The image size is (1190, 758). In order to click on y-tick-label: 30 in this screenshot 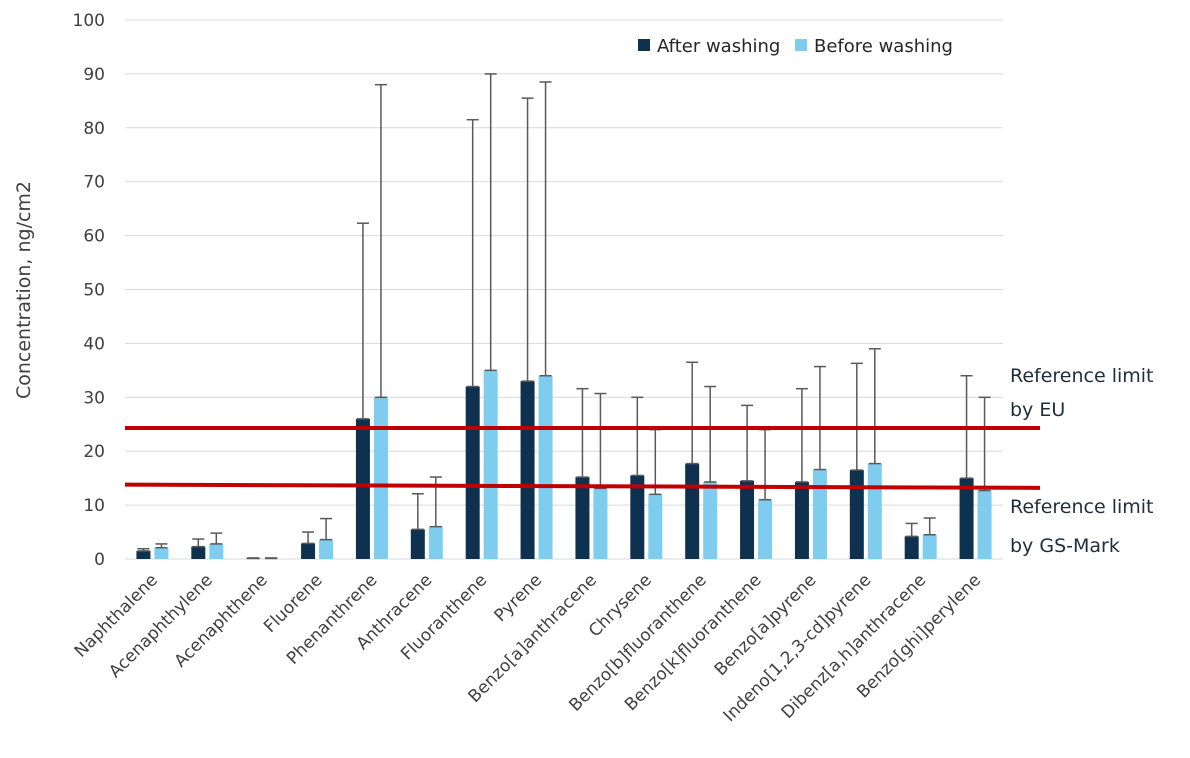, I will do `click(94, 398)`.